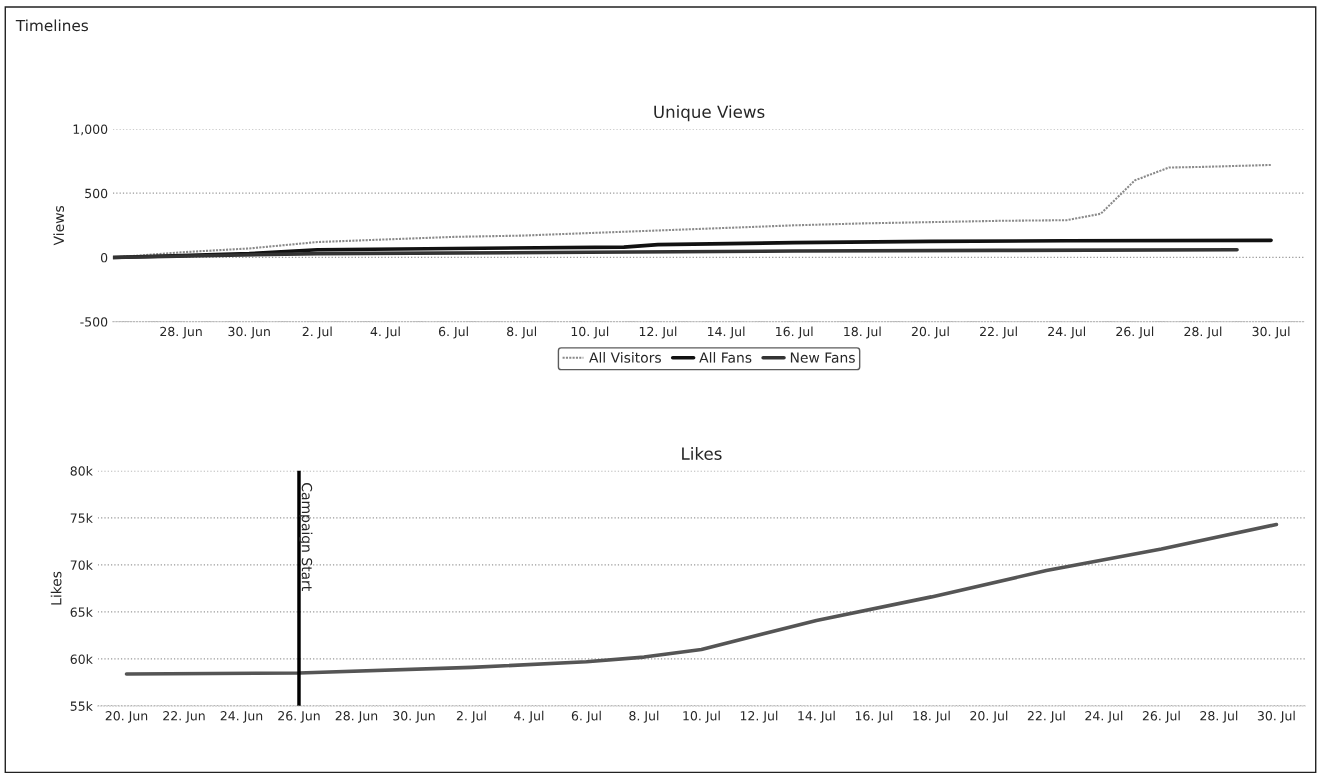 The height and width of the screenshot is (777, 1321). What do you see at coordinates (305, 537) in the screenshot?
I see `ref-line-label: Campaign Start` at bounding box center [305, 537].